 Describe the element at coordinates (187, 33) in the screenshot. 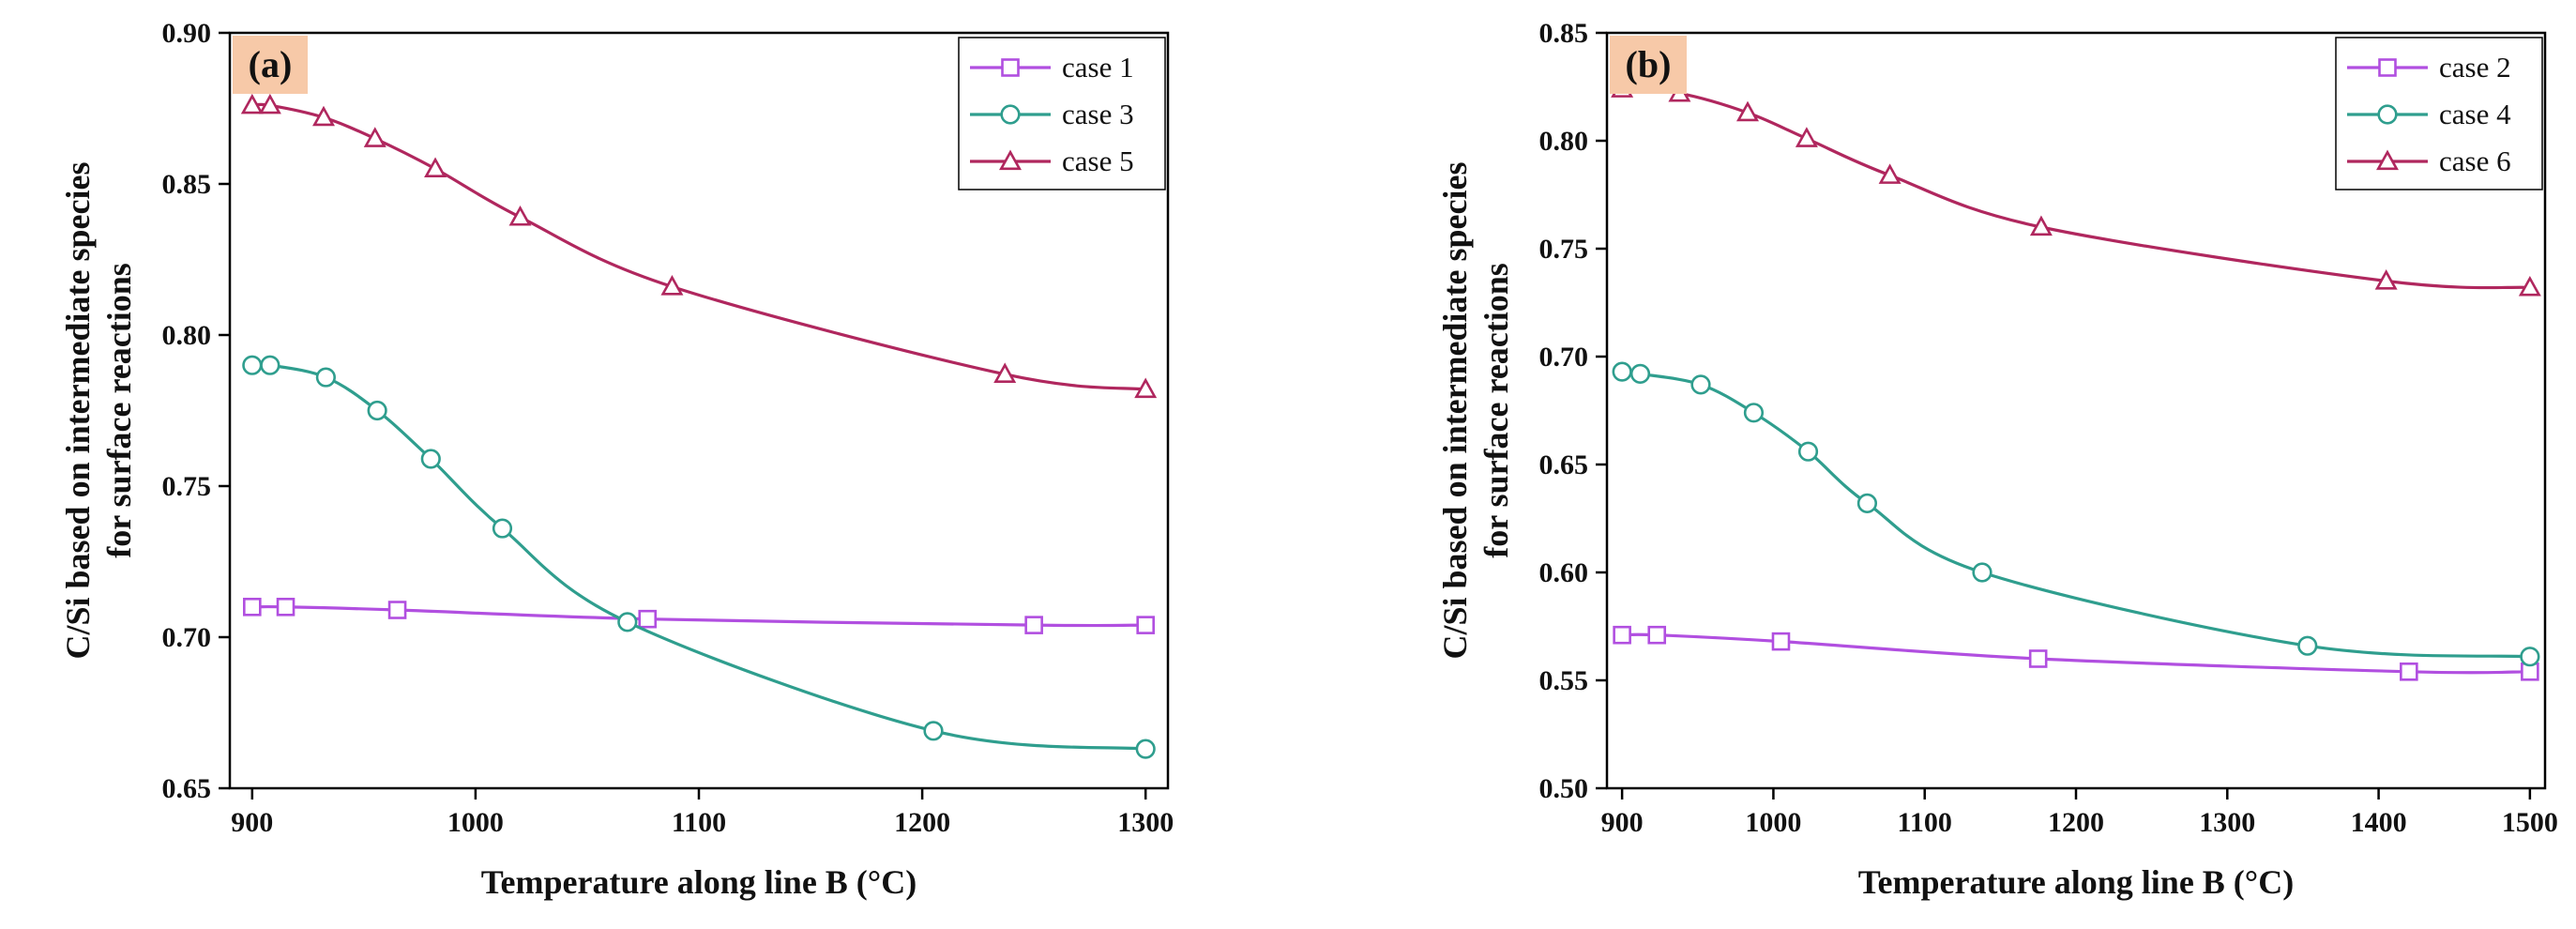

I see `y-tick-label: 0.90` at that location.